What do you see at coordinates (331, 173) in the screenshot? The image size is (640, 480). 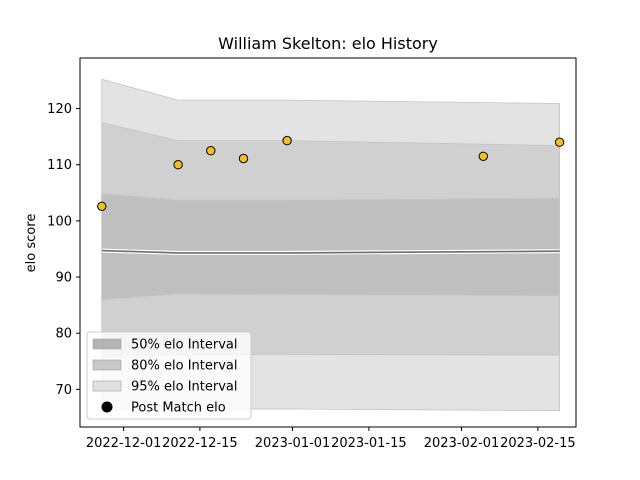 I see `post-match-points` at bounding box center [331, 173].